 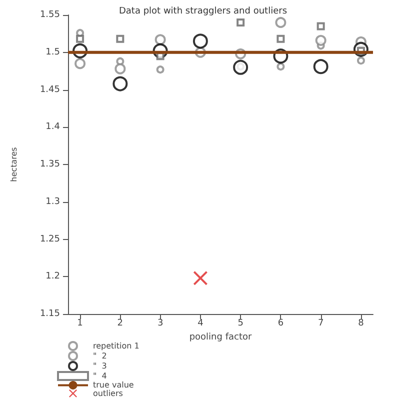 What do you see at coordinates (108, 393) in the screenshot?
I see `legend-label: outliers` at bounding box center [108, 393].